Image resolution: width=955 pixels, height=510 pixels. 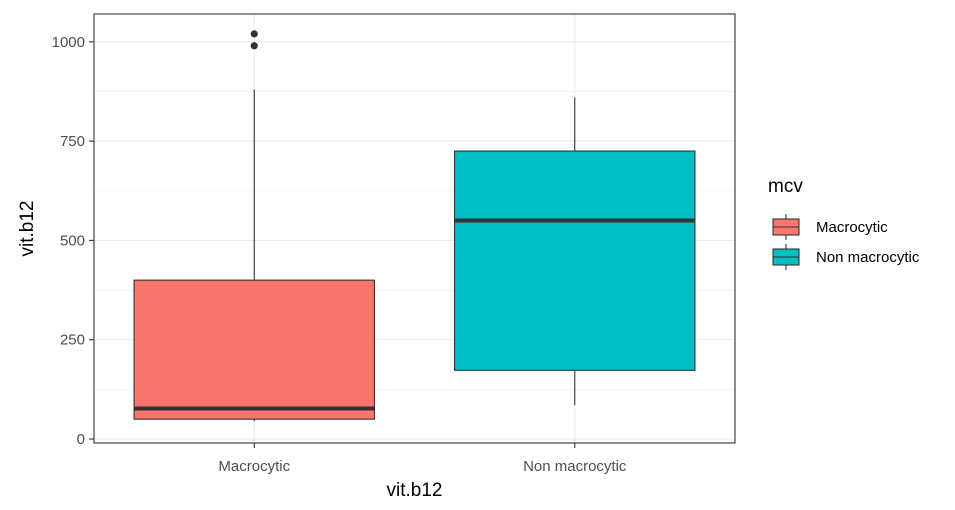 What do you see at coordinates (575, 466) in the screenshot?
I see `x-tick-label: Non macrocytic` at bounding box center [575, 466].